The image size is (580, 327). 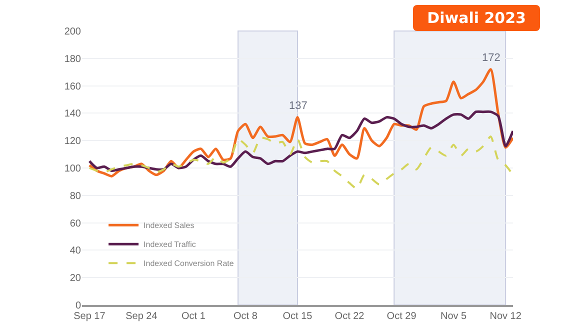 What do you see at coordinates (76, 224) in the screenshot?
I see `y-tick-label: 60` at bounding box center [76, 224].